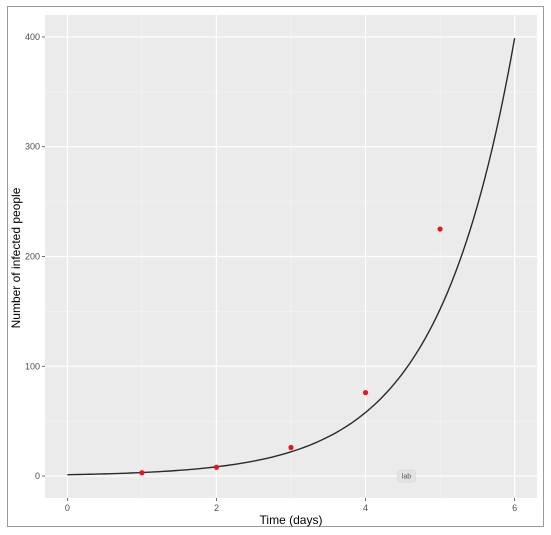 Image resolution: width=551 pixels, height=535 pixels. Describe the element at coordinates (291, 520) in the screenshot. I see `x-axis-title: Time (days)` at that location.